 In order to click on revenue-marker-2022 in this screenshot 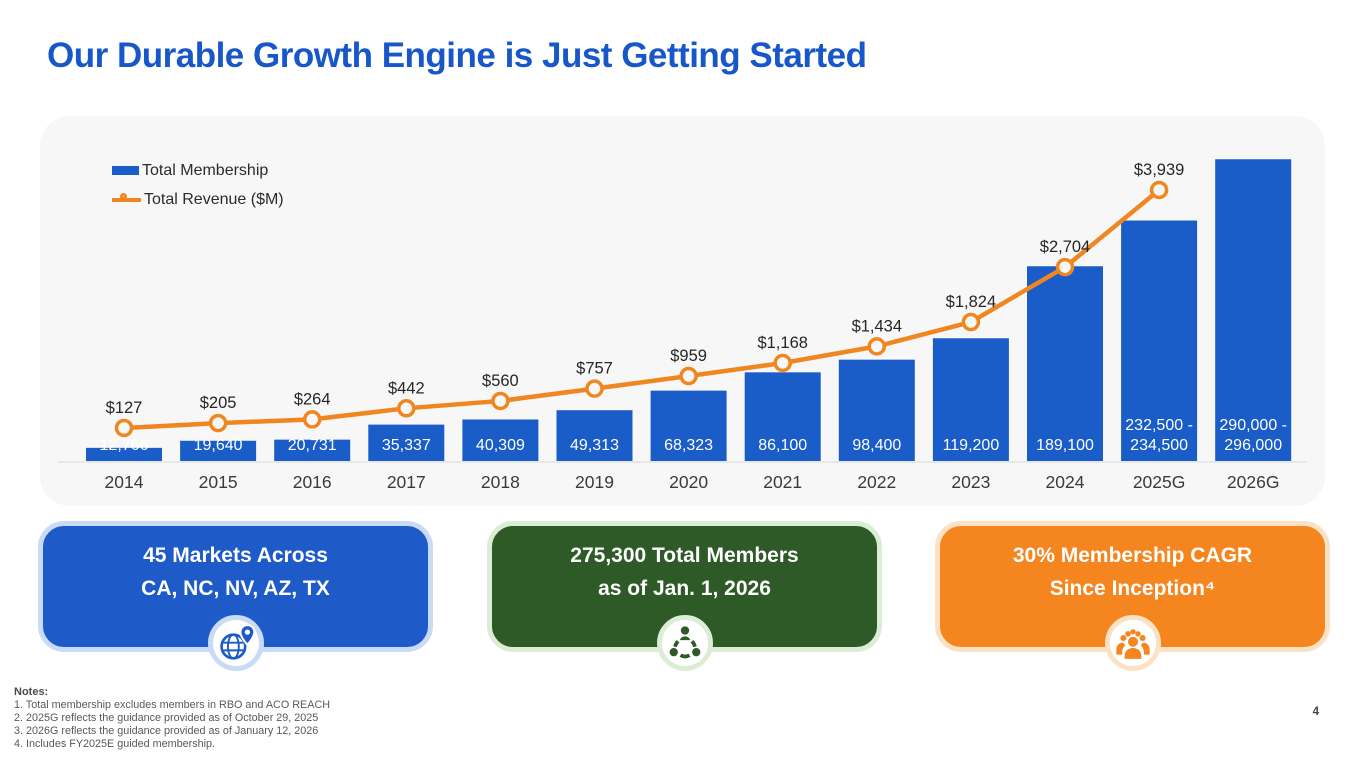, I will do `click(877, 346)`.